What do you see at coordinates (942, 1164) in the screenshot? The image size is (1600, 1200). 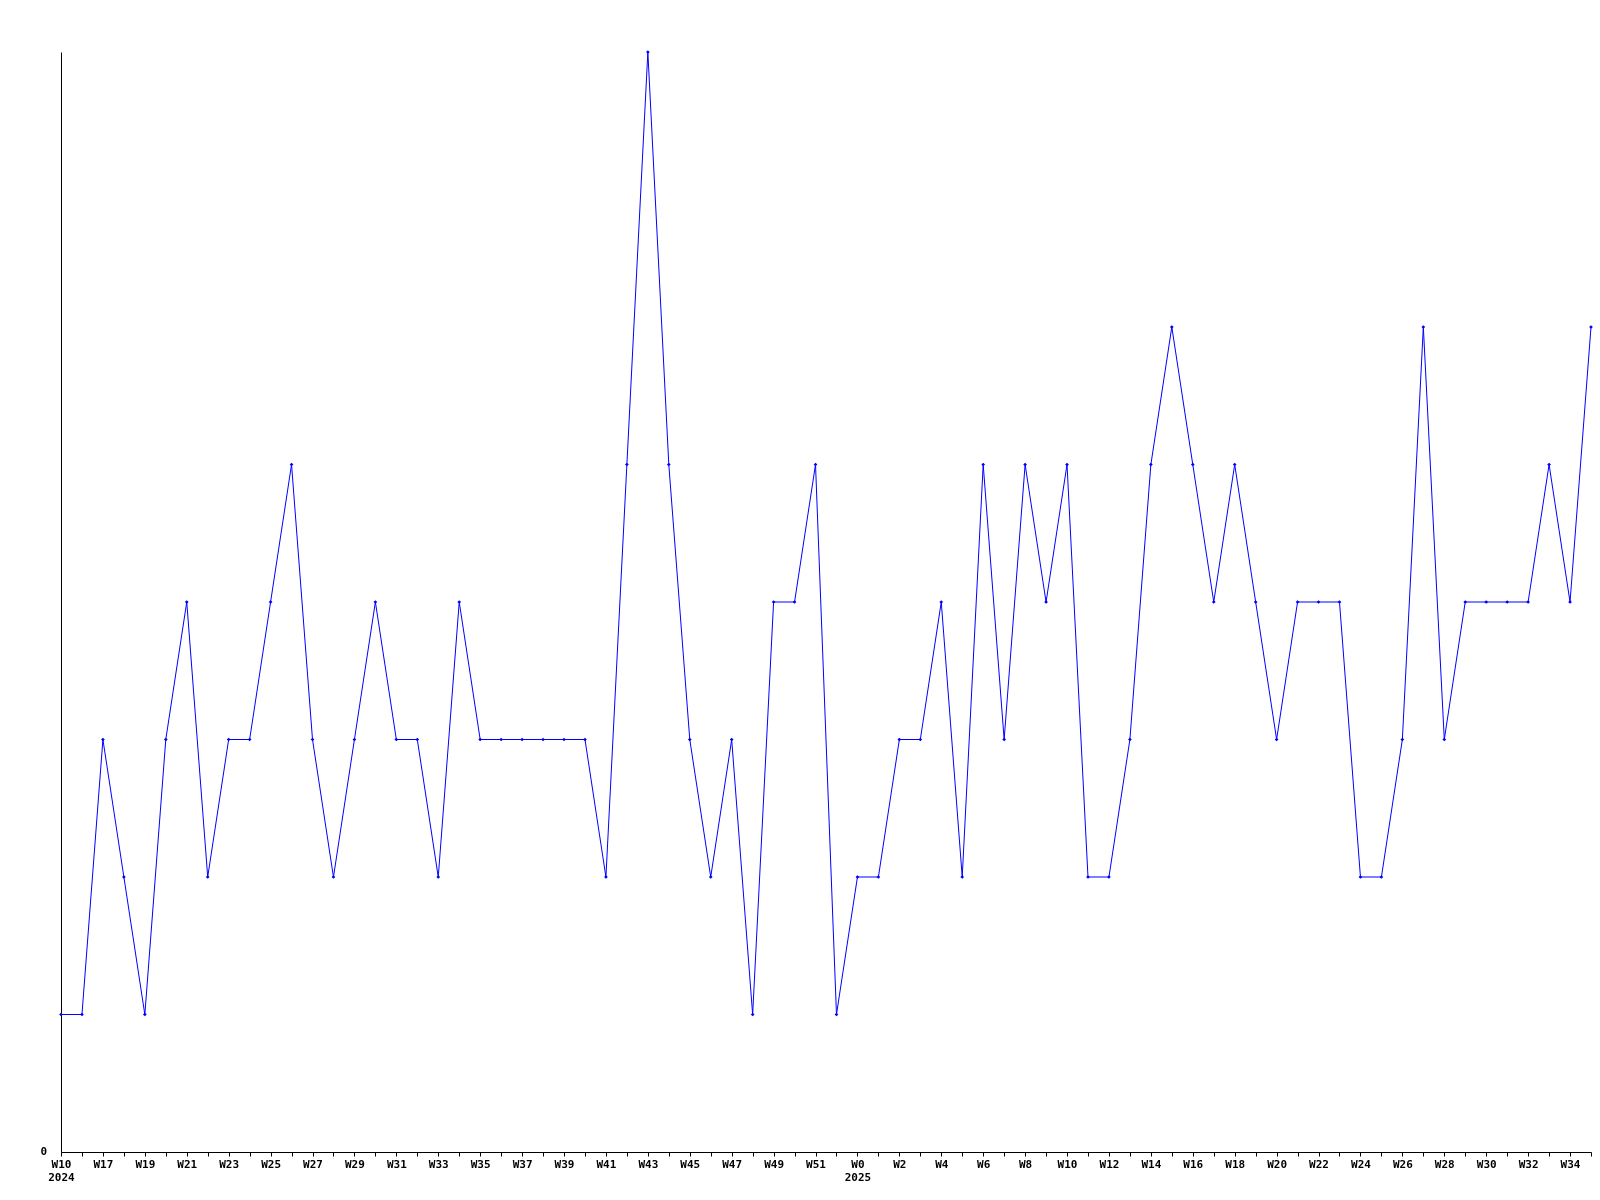 I see `x-tick-label: W4` at bounding box center [942, 1164].